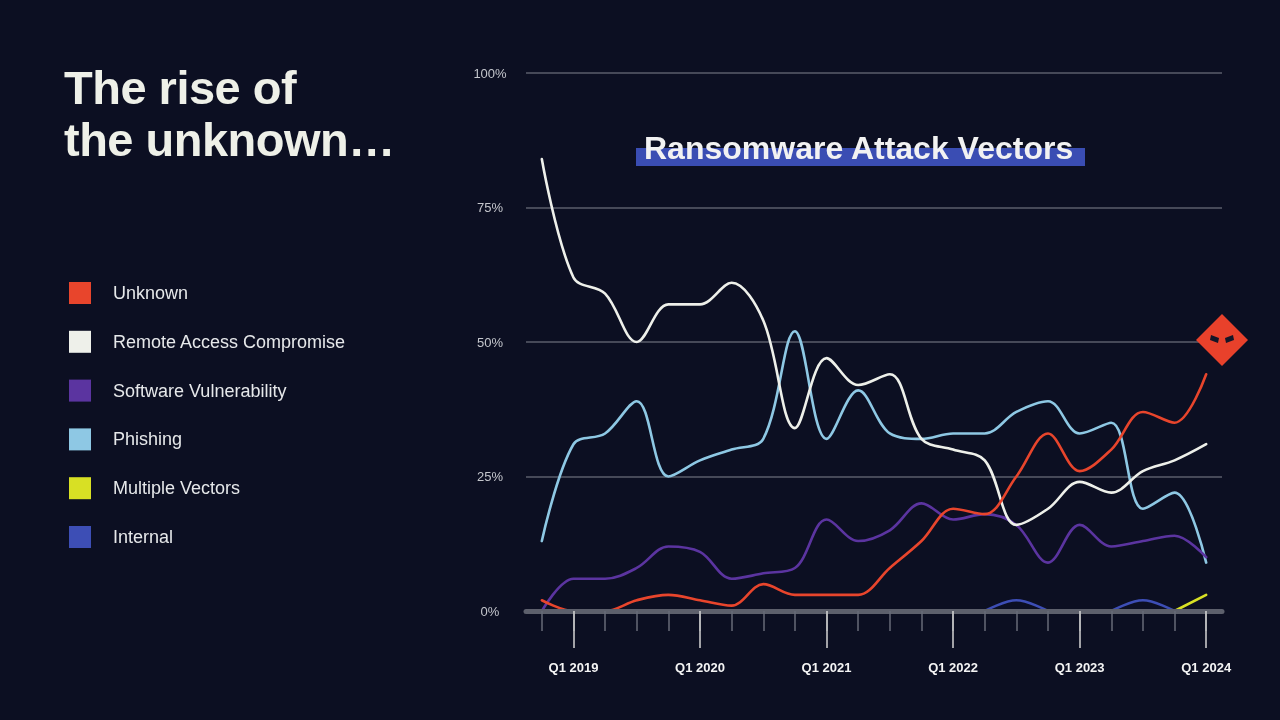 The height and width of the screenshot is (720, 1280). What do you see at coordinates (229, 341) in the screenshot?
I see `legend-label: Remote Access Compromise` at bounding box center [229, 341].